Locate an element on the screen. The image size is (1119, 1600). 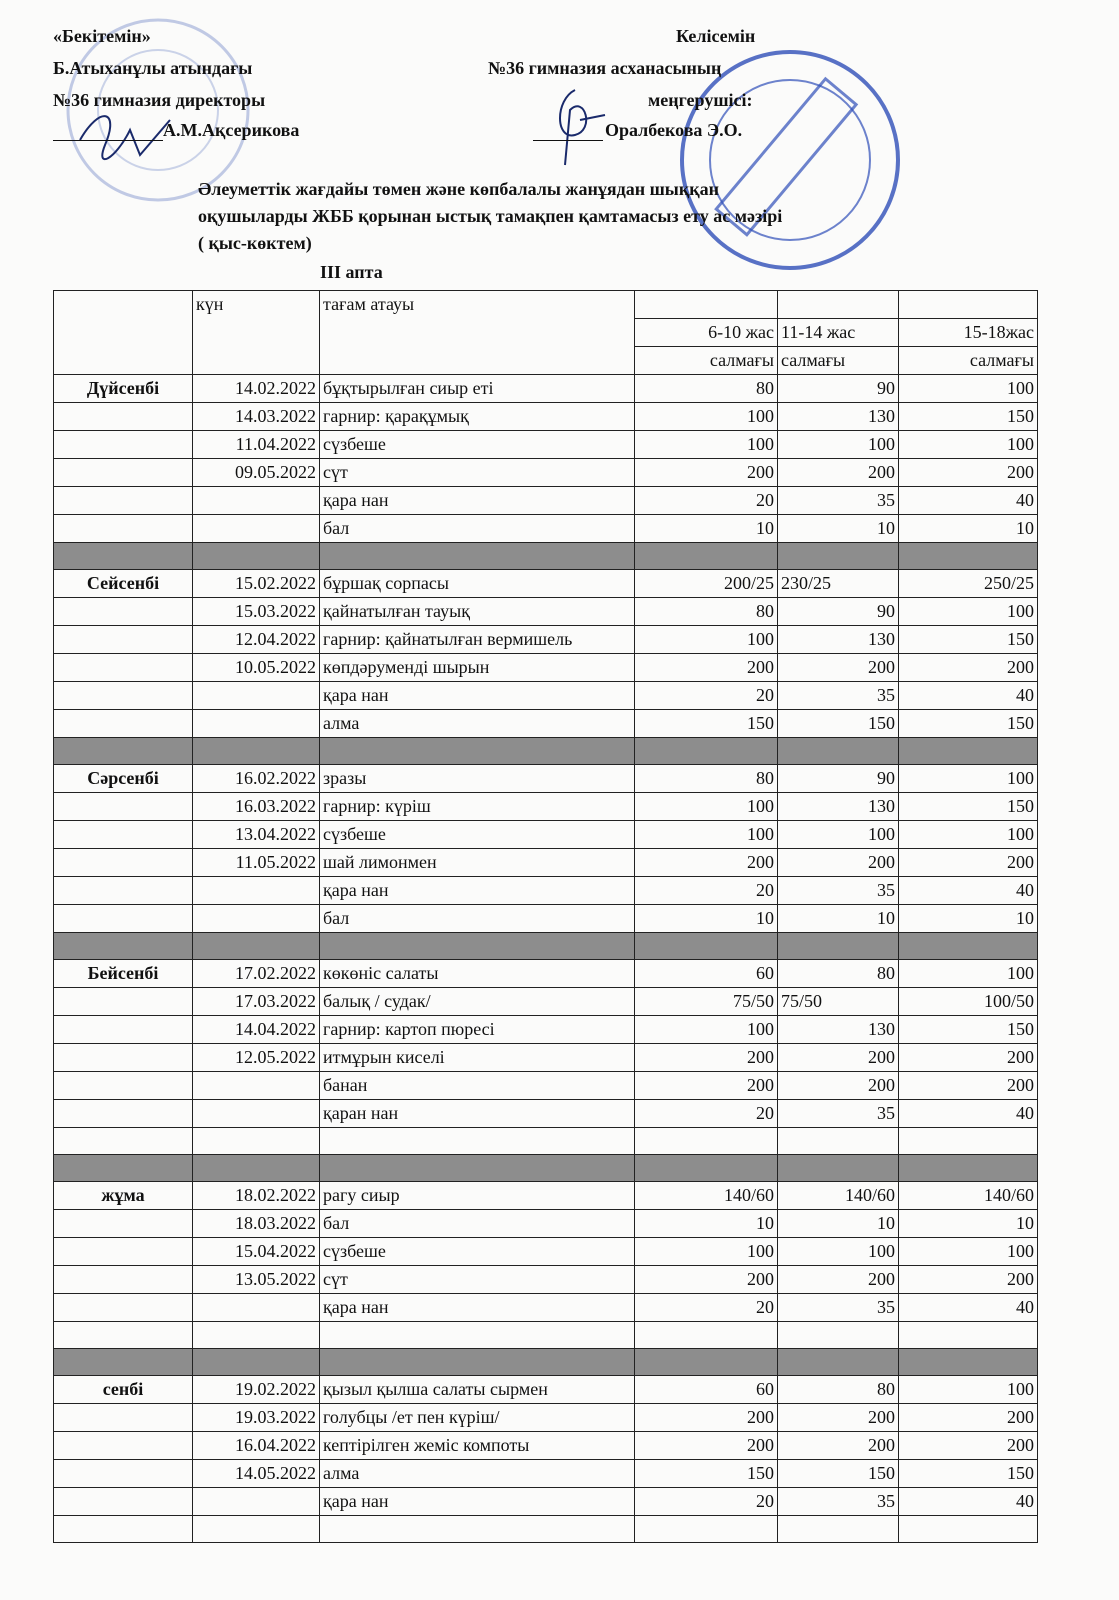
signature-line is located at coordinates (568, 130).